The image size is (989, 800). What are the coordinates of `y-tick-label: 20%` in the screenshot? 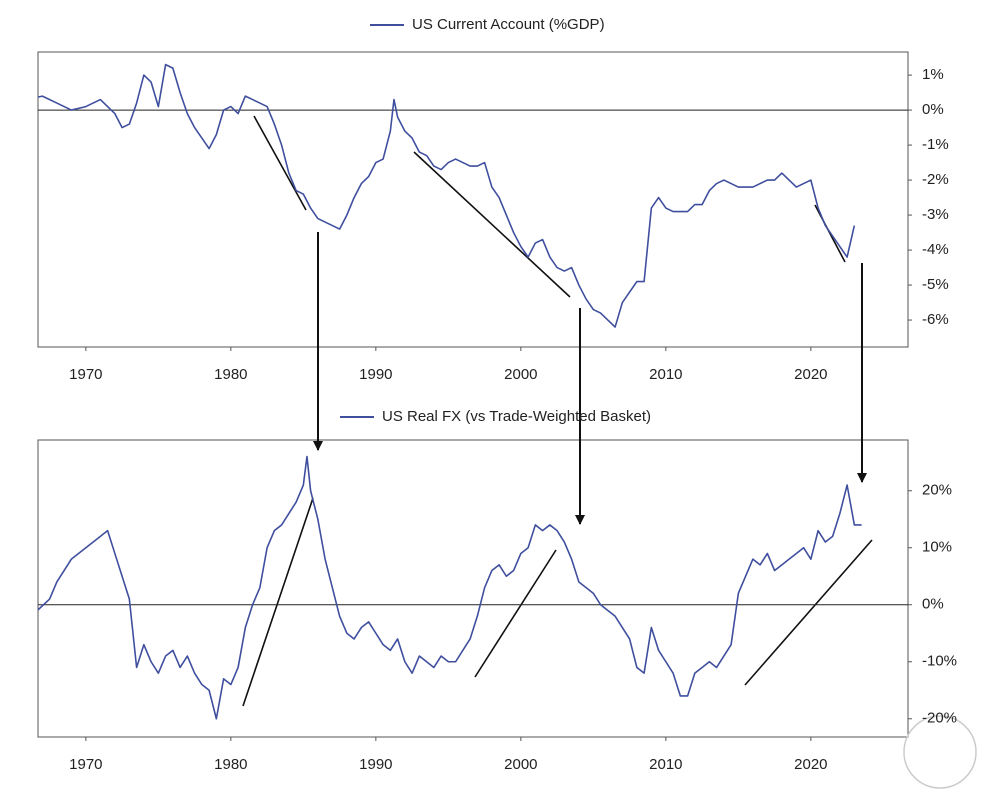 It's located at (937, 490).